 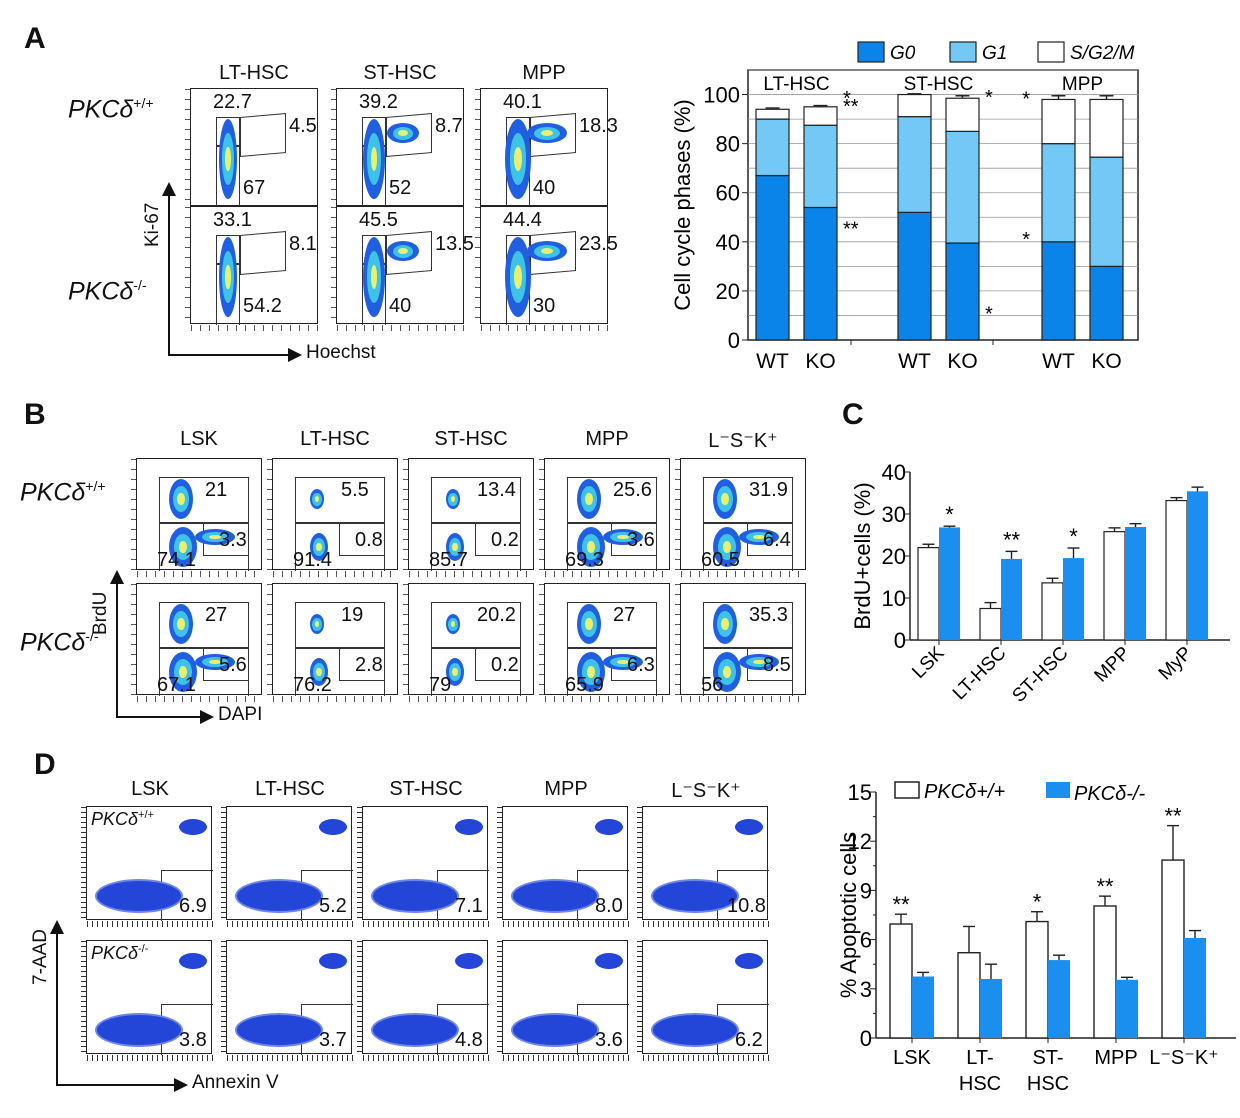 What do you see at coordinates (152, 224) in the screenshot?
I see `panel-a-y-axis-label: Ki-67` at bounding box center [152, 224].